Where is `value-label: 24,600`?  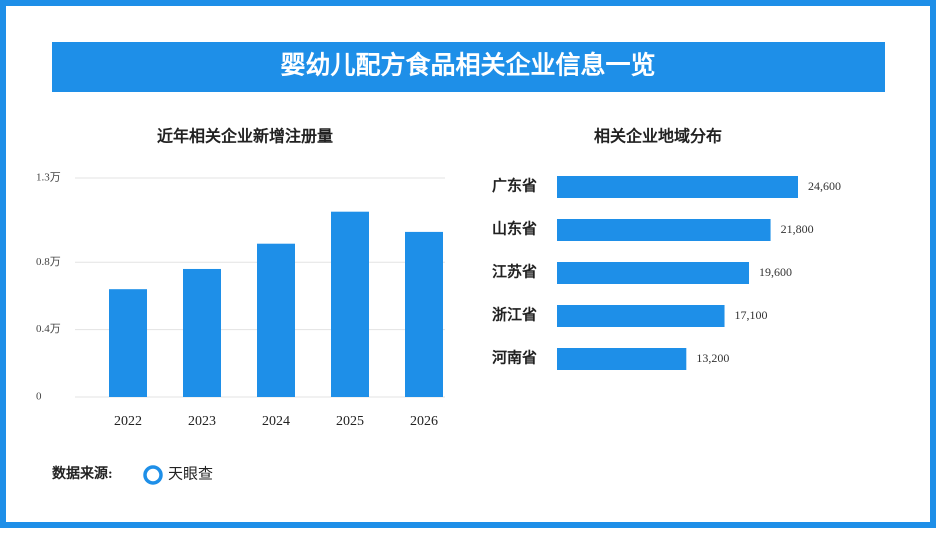
value-label: 24,600 is located at coordinates (824, 186).